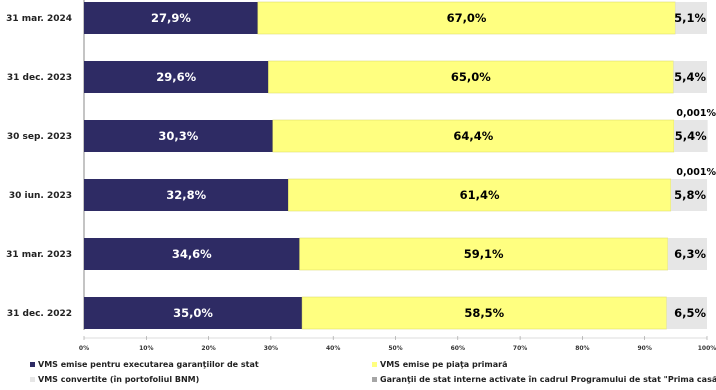 The width and height of the screenshot is (716, 390). I want to click on data-label: 67,0%, so click(467, 18).